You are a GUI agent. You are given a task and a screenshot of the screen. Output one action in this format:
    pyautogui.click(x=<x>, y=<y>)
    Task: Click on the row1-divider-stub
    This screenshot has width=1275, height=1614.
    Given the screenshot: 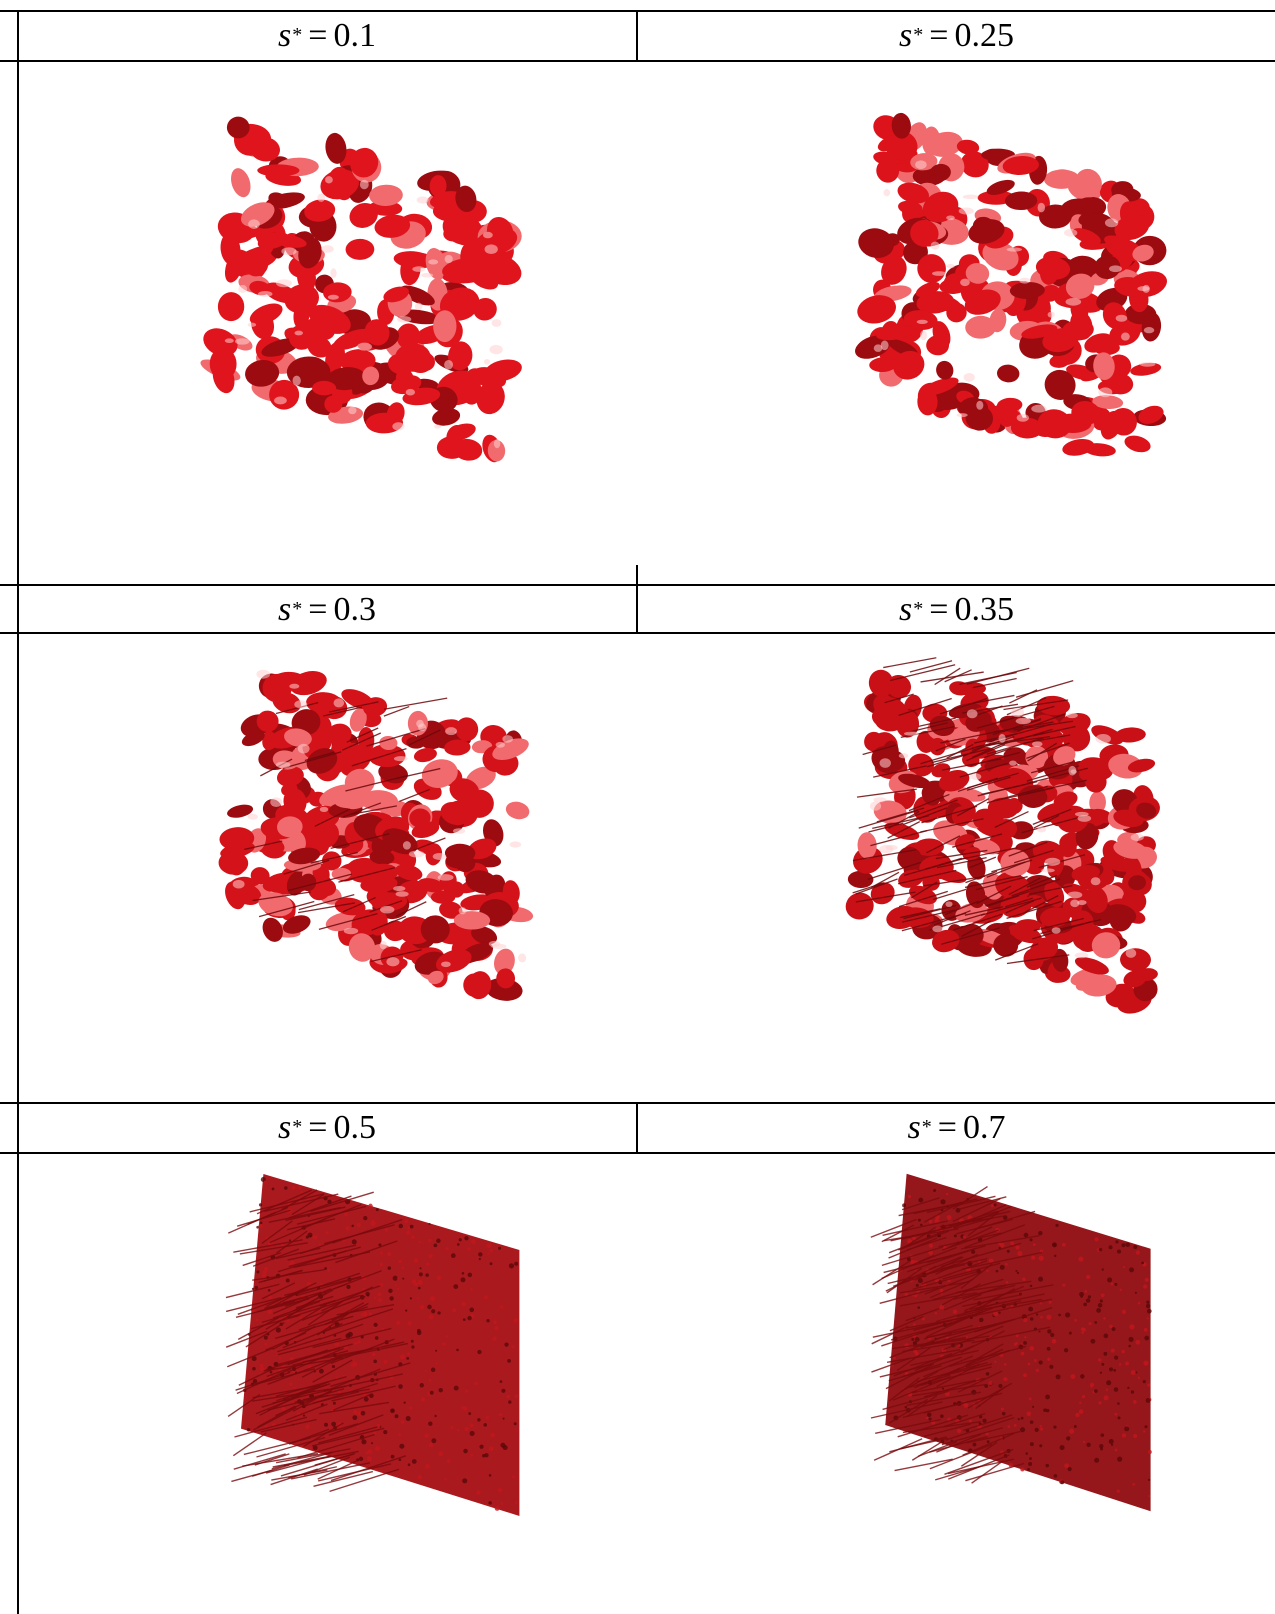 What is the action you would take?
    pyautogui.click(x=637, y=575)
    